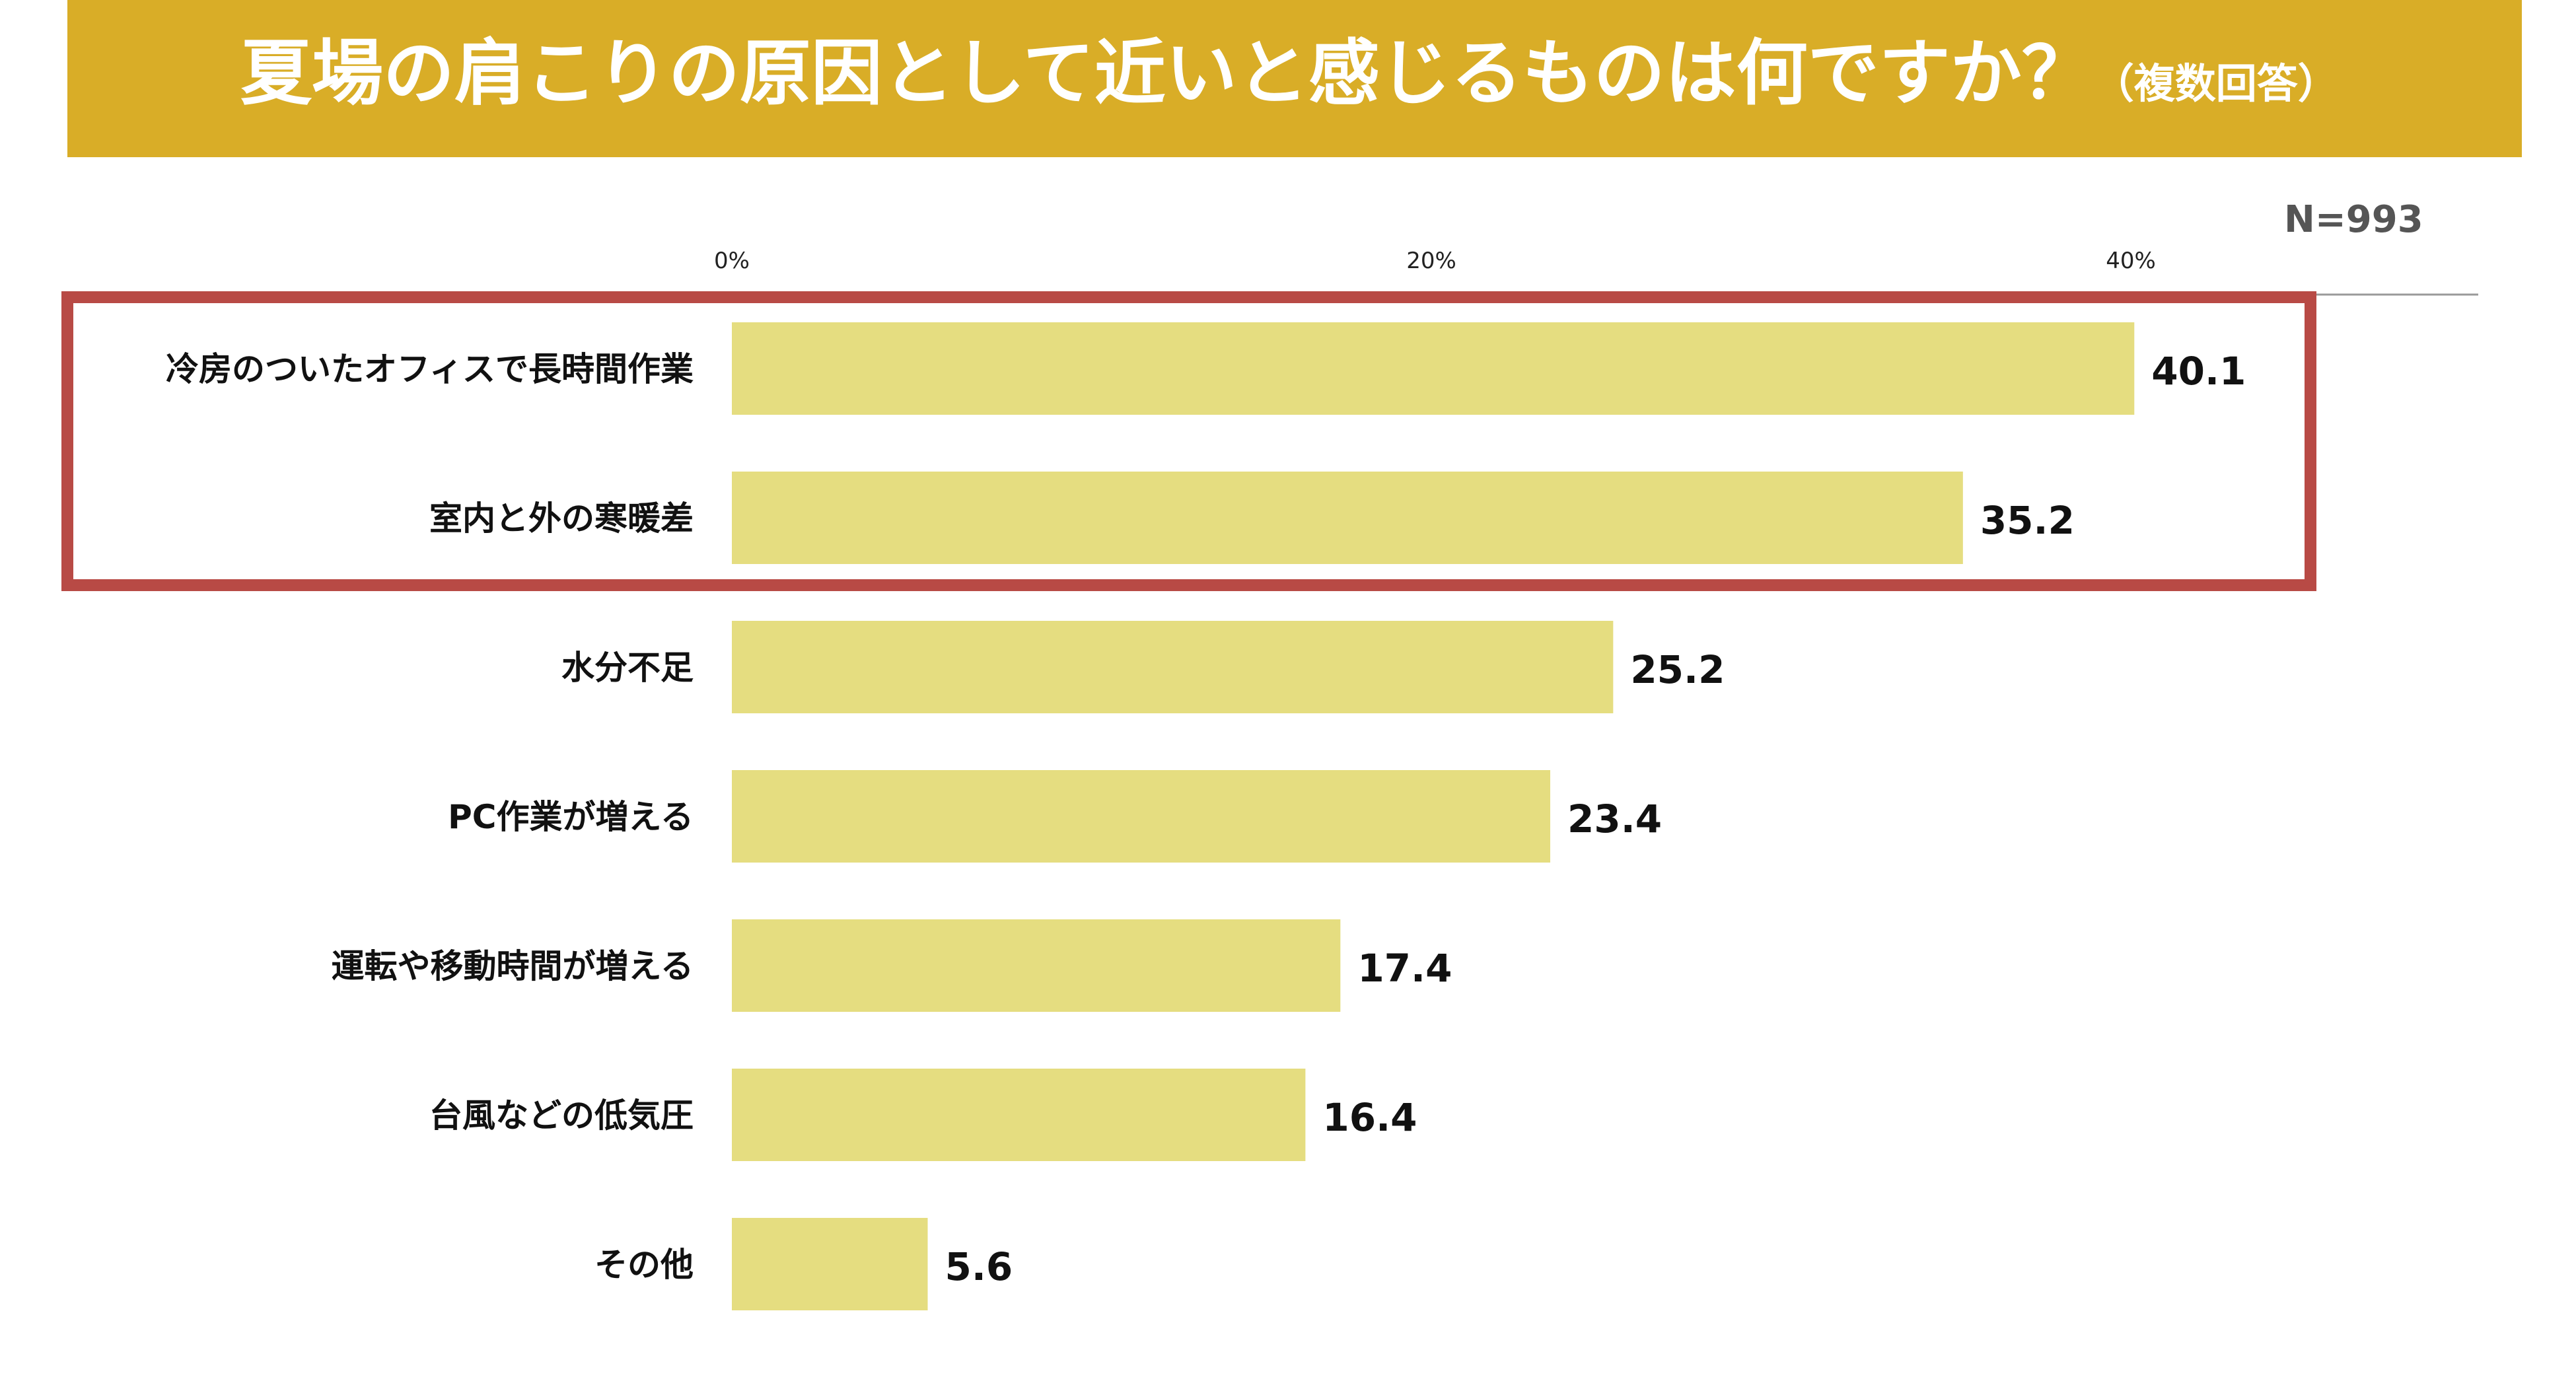 The width and height of the screenshot is (2576, 1383). Describe the element at coordinates (561, 1115) in the screenshot. I see `category-label: 台風などの低気圧` at that location.